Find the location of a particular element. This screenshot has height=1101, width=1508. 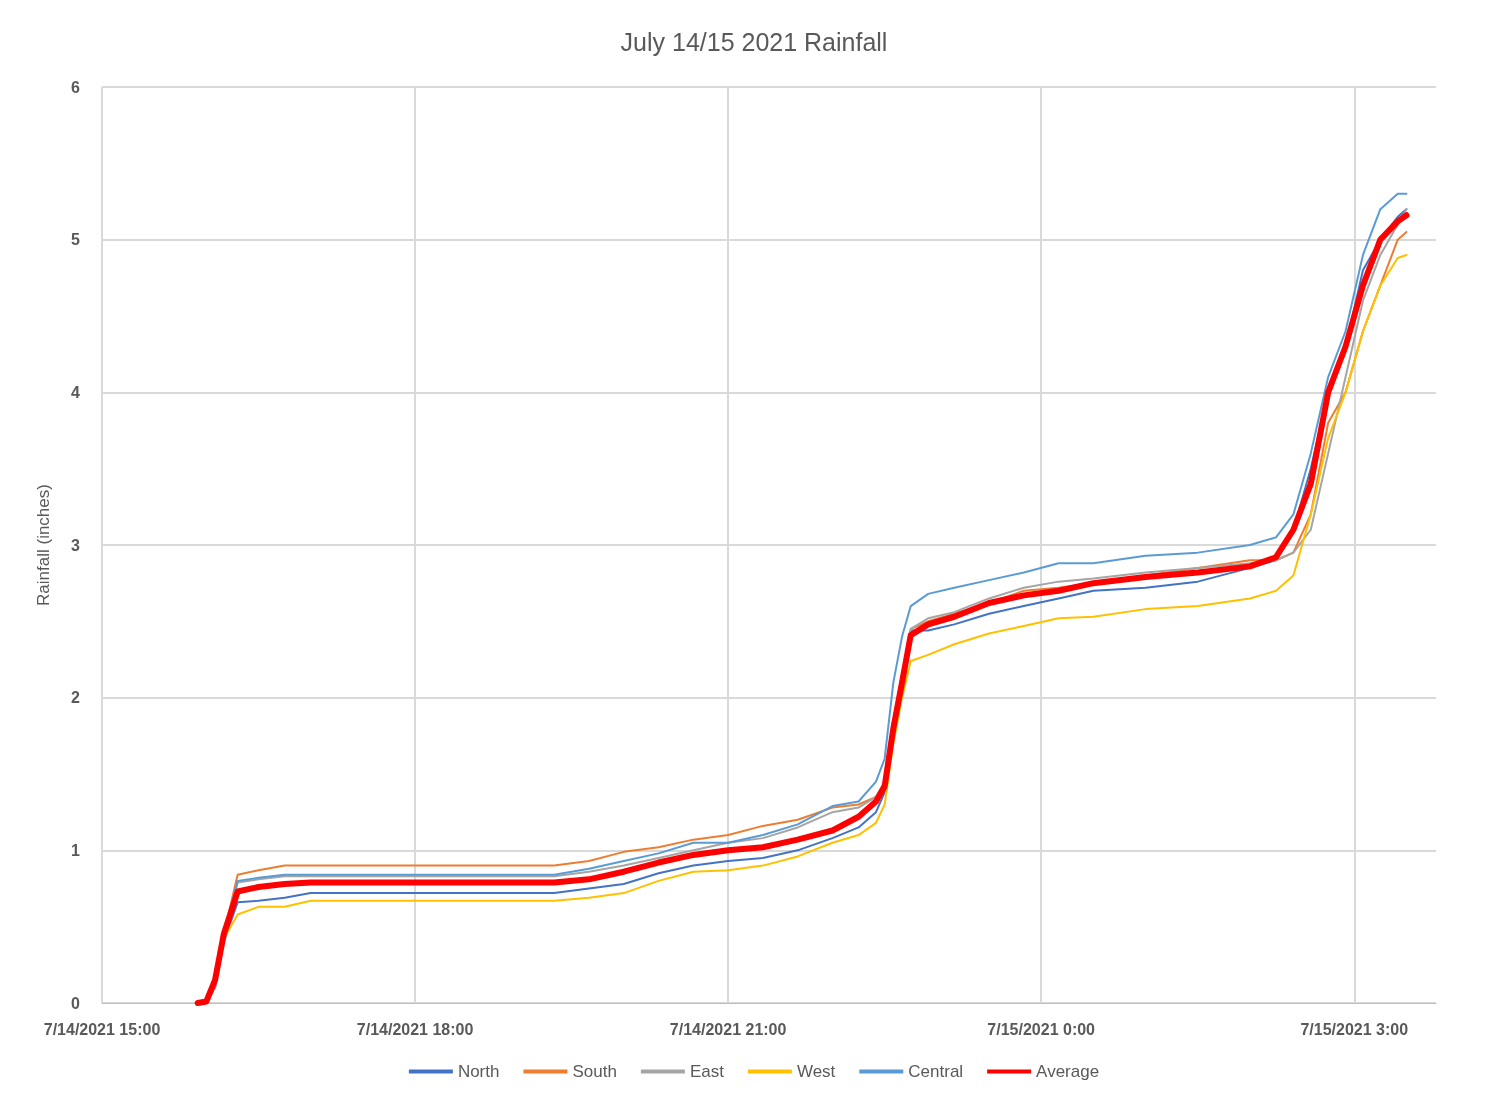

legend-label: Central is located at coordinates (936, 1071).